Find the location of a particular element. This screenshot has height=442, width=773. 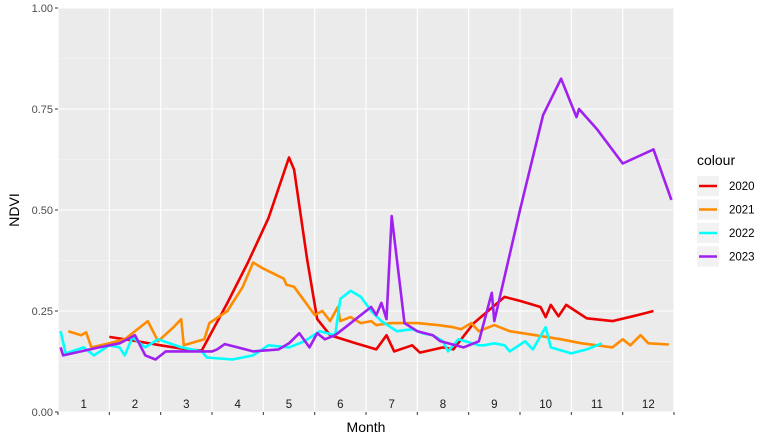

legend: colour 2020 2021 2022 2023 is located at coordinates (726, 209).